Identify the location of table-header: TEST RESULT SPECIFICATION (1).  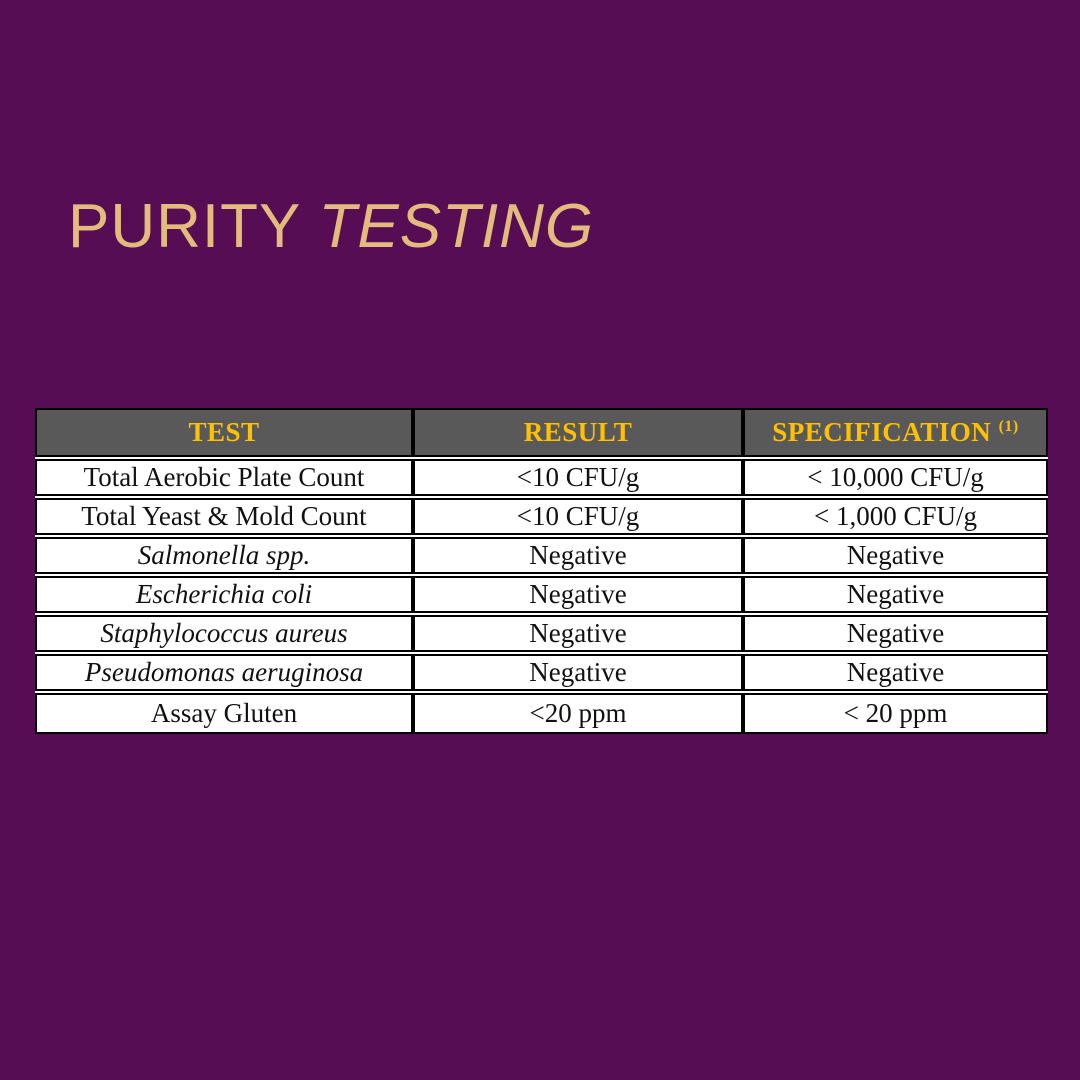
(541, 432).